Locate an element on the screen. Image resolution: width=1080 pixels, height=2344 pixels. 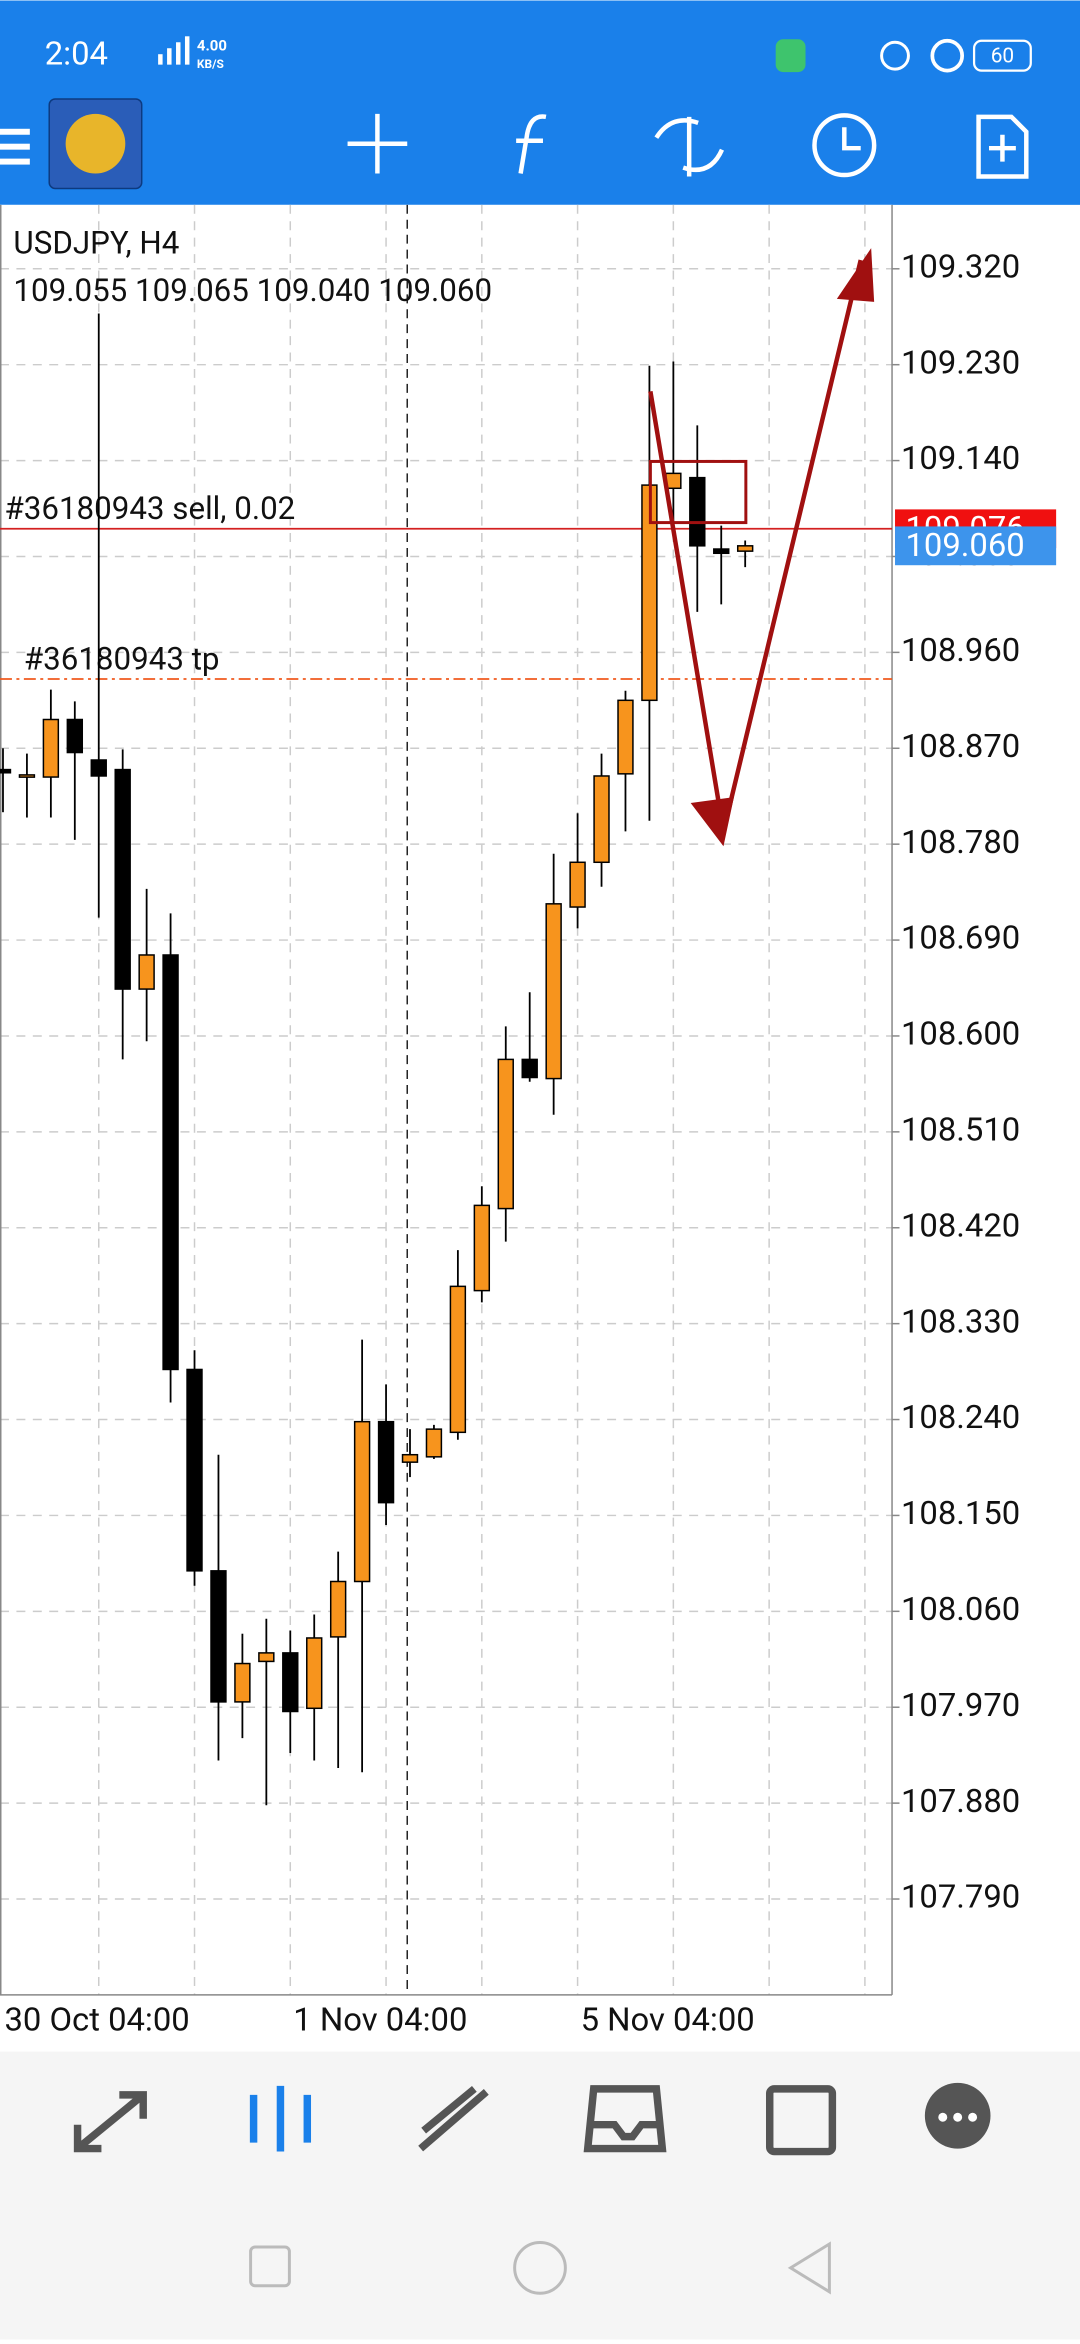
status-time: 2:04 is located at coordinates (76, 54).